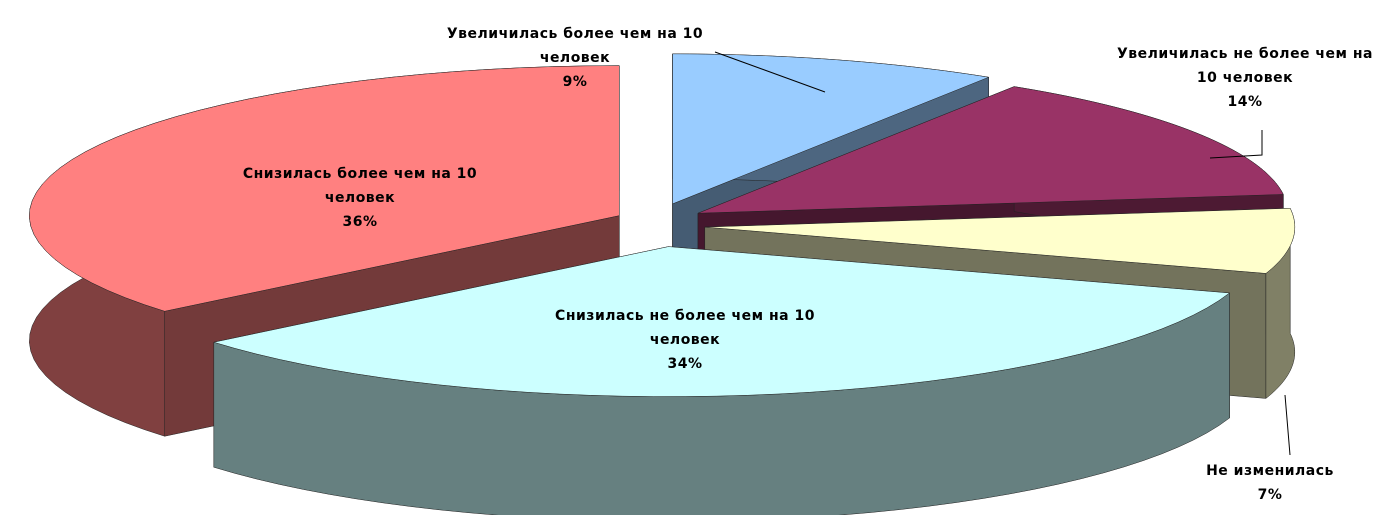 Image resolution: width=1386 pixels, height=515 pixels. I want to click on category-label: Увеличилась более чем на 10 человек, so click(575, 46).